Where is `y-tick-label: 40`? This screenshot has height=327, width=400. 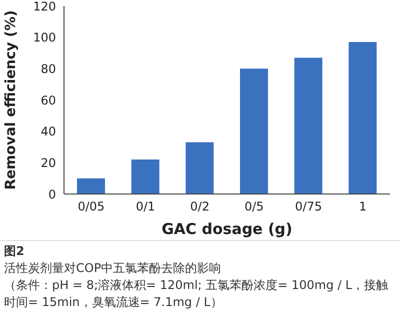 y-tick-label: 40 is located at coordinates (48, 131).